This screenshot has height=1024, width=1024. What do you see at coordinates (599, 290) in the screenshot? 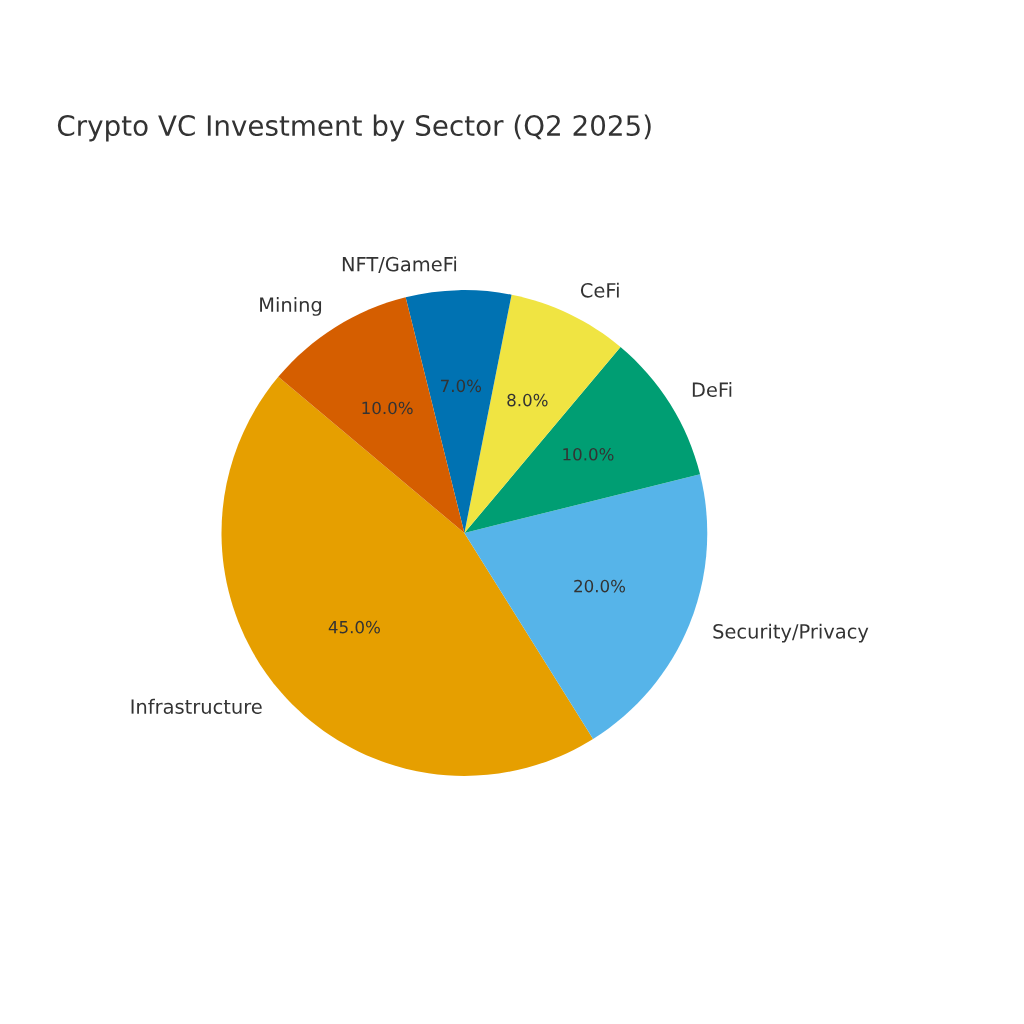
I see `slice-label: CeFi` at bounding box center [599, 290].